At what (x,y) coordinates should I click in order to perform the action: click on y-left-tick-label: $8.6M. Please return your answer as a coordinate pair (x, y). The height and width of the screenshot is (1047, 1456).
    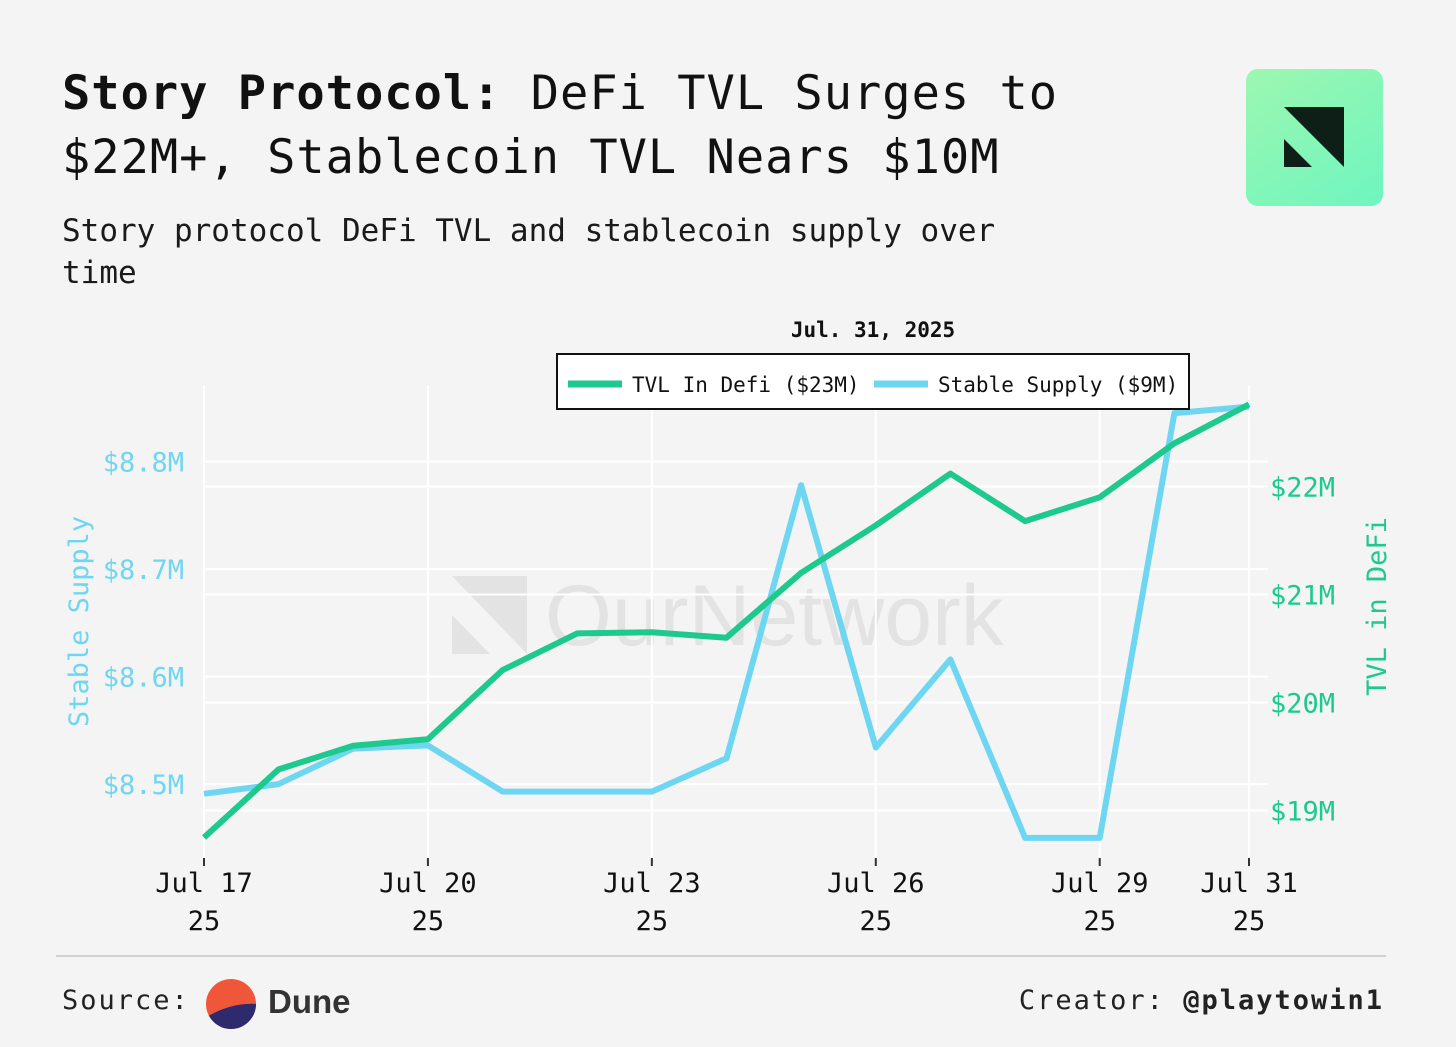
    Looking at the image, I should click on (143, 678).